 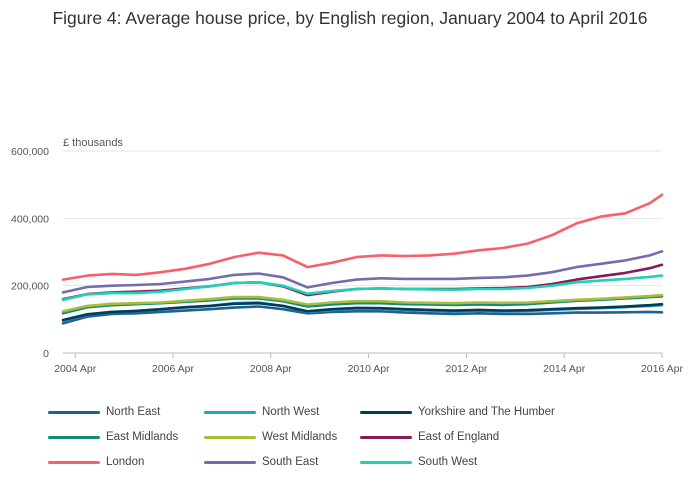 What do you see at coordinates (125, 462) in the screenshot?
I see `legend-label: London` at bounding box center [125, 462].